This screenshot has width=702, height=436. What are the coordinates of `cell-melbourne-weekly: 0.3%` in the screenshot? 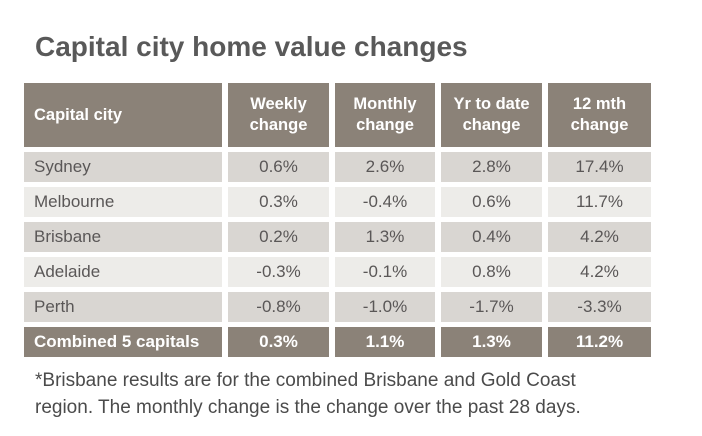 It's located at (278, 202).